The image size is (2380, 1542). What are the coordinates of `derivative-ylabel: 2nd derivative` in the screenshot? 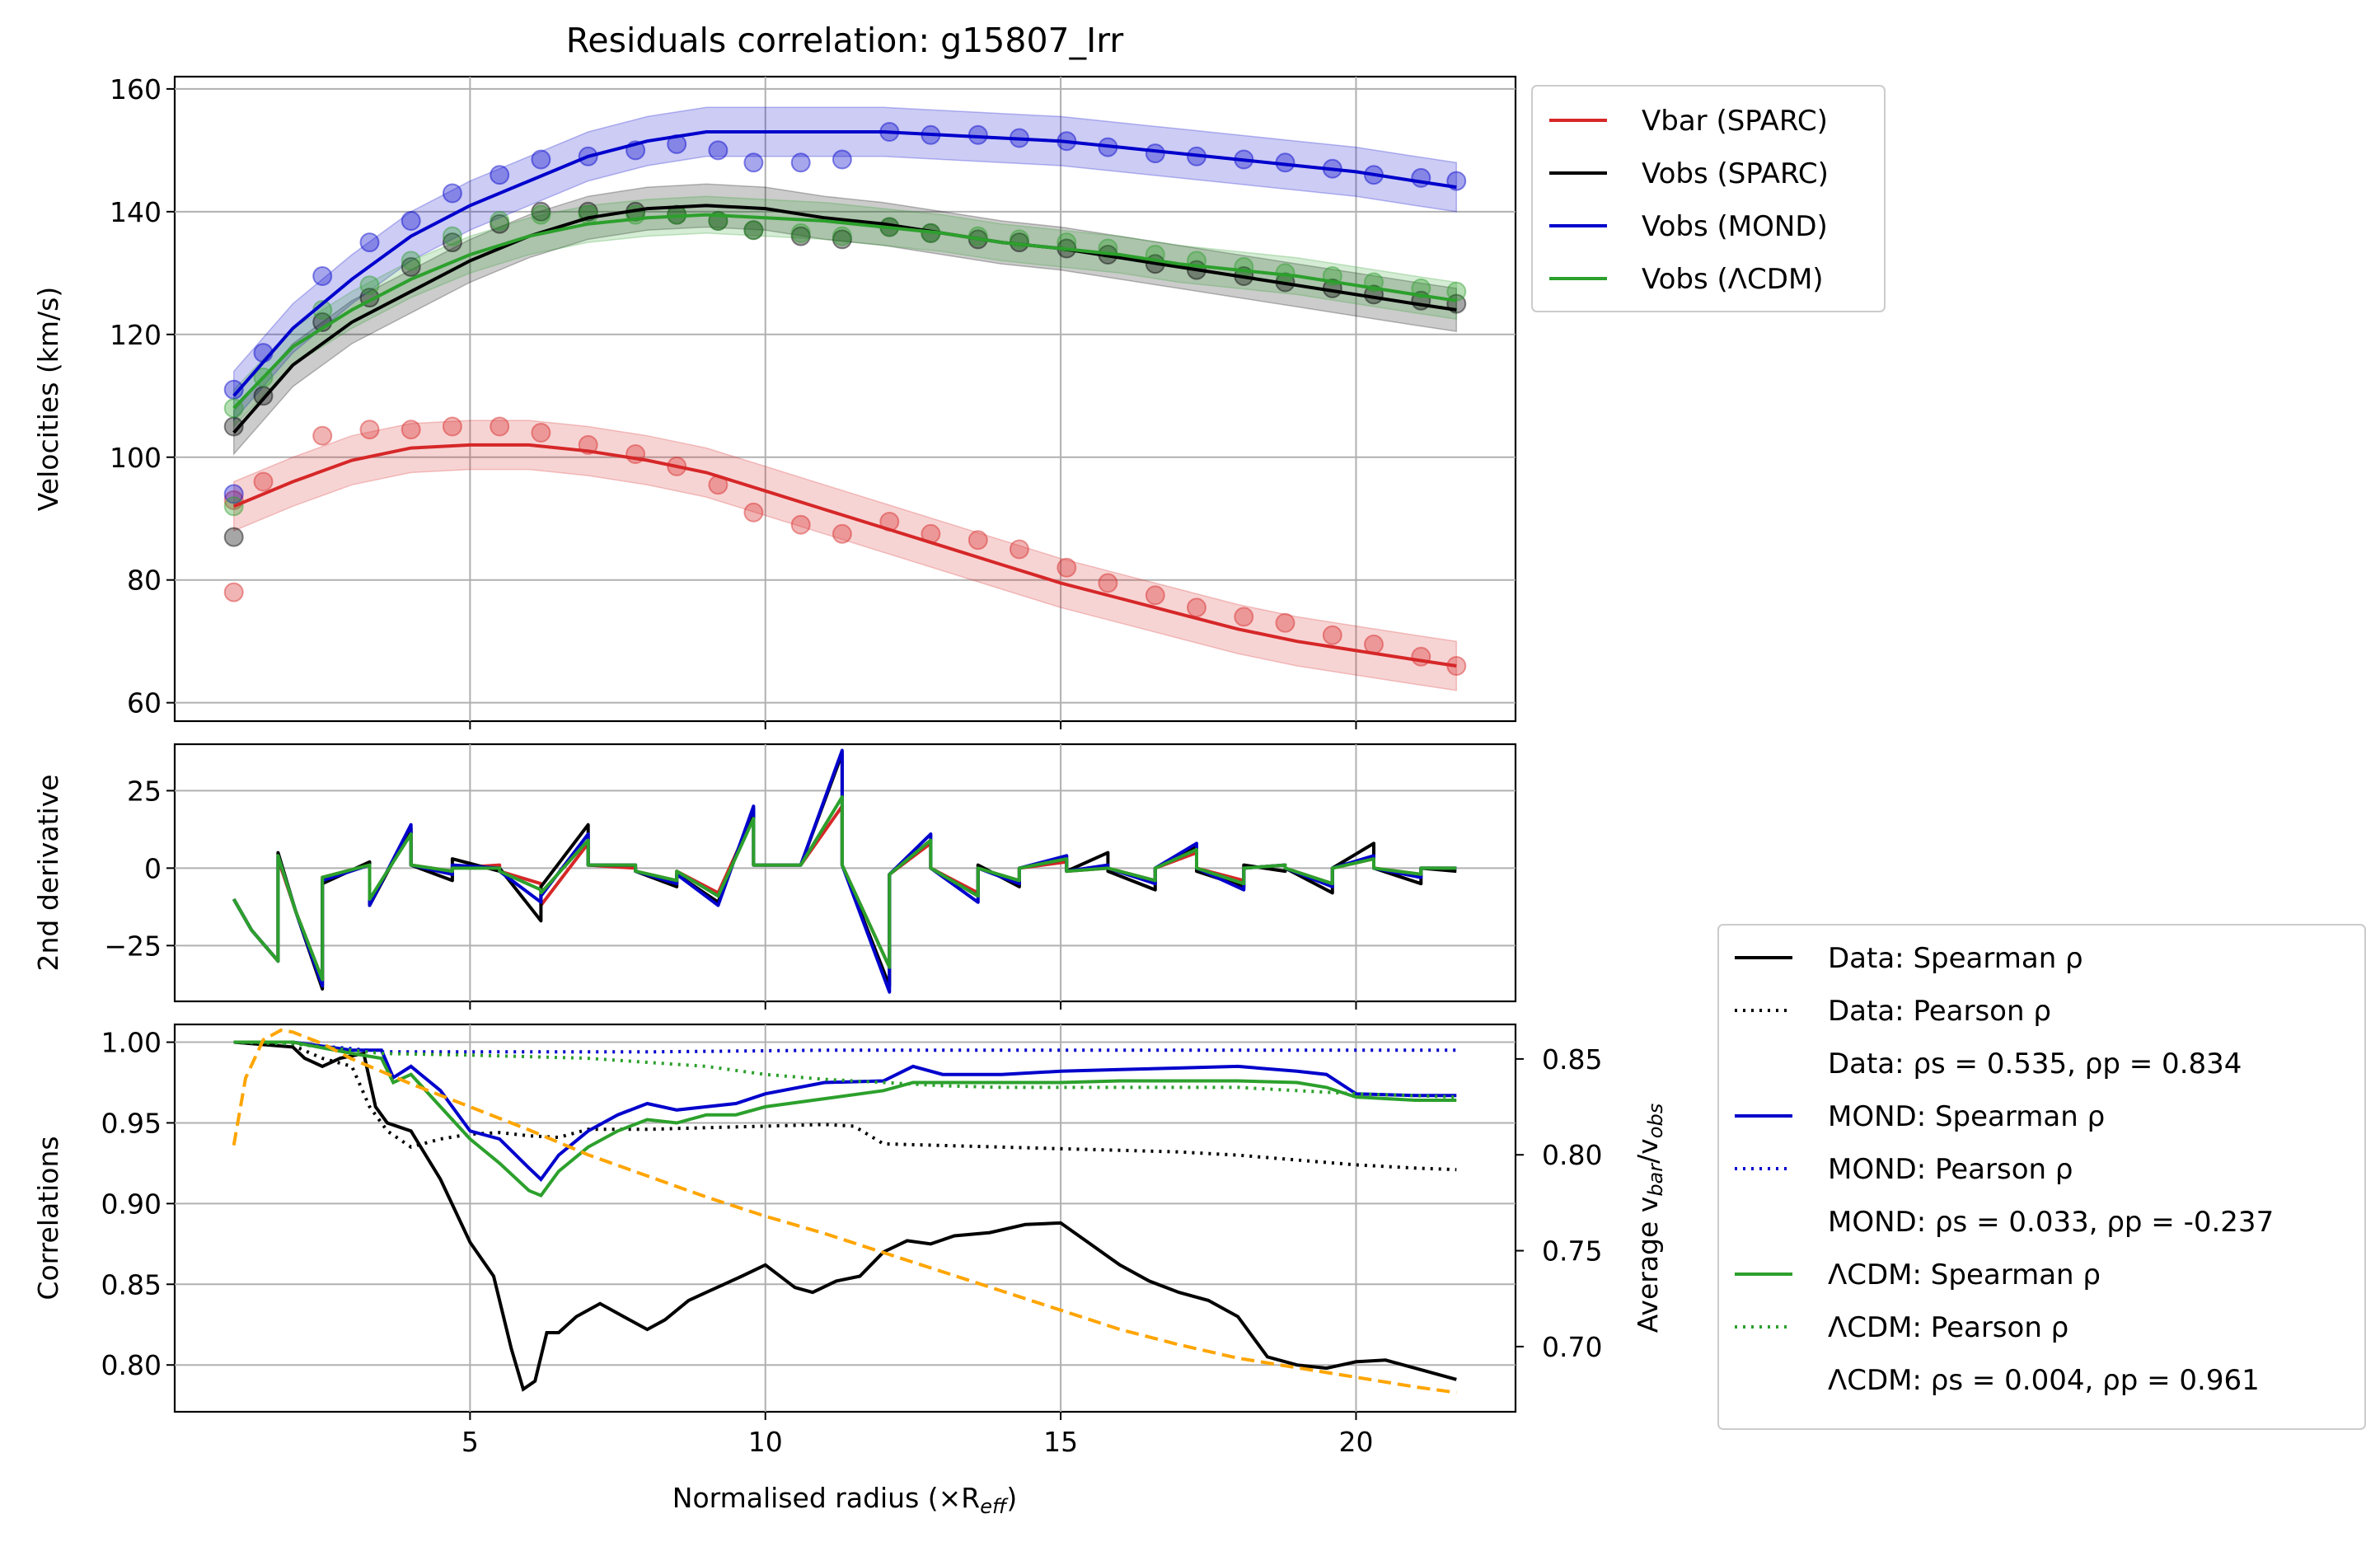 It's located at (48, 872).